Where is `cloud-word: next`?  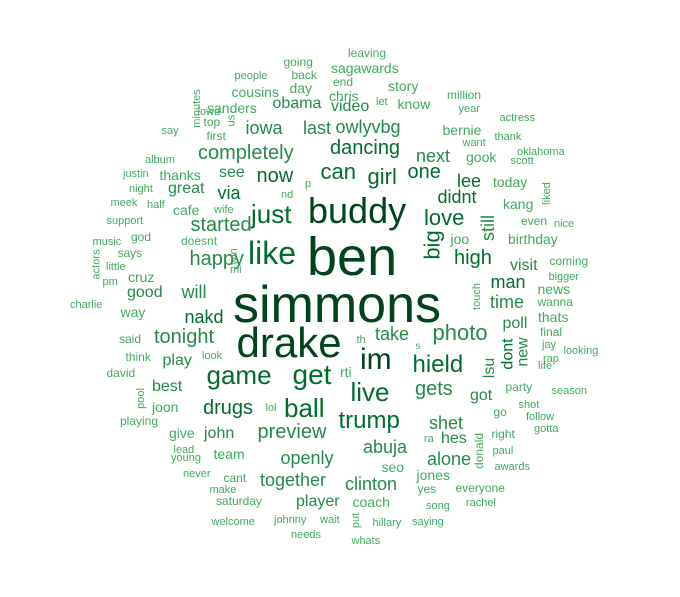
cloud-word: next is located at coordinates (433, 156).